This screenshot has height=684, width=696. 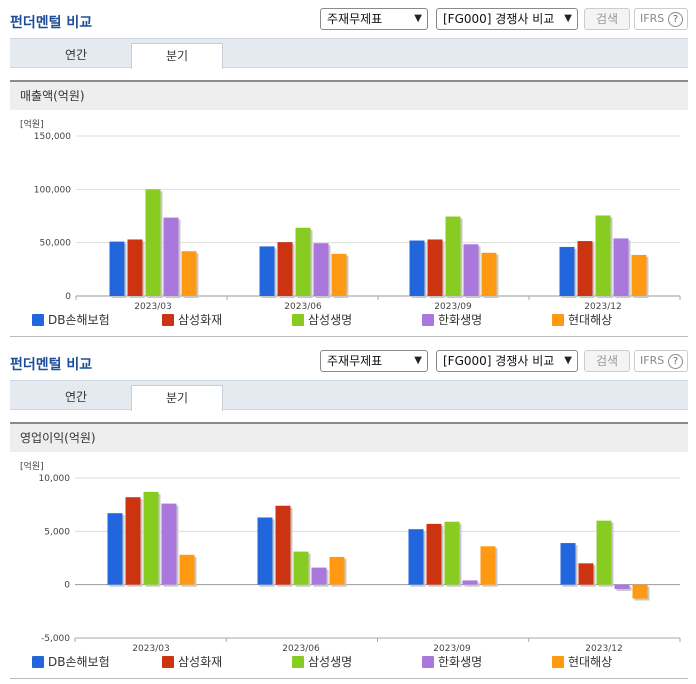 I want to click on chart-legend: DB손해보험 삼성화재 삼성생명 한화생명 현대해상, so click(x=348, y=663).